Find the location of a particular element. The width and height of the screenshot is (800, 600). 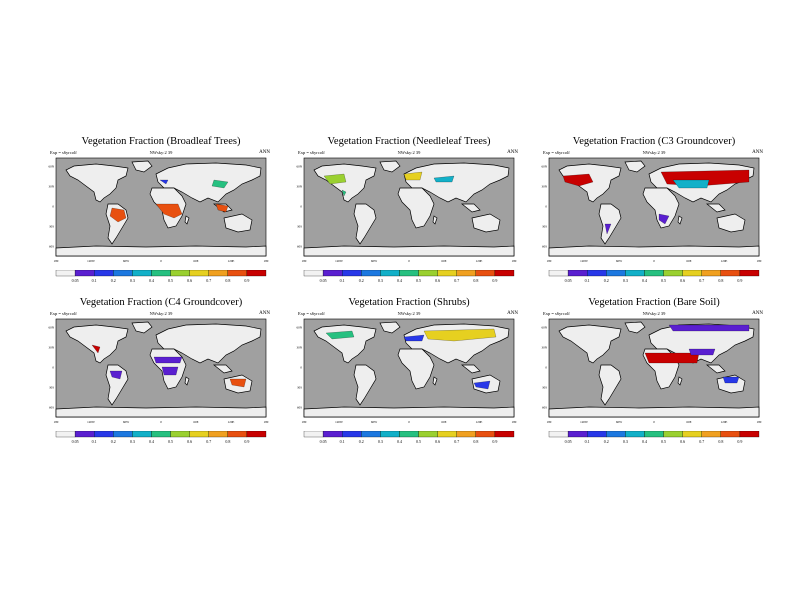

date-label: NWsky:2 39 is located at coordinates (654, 152).